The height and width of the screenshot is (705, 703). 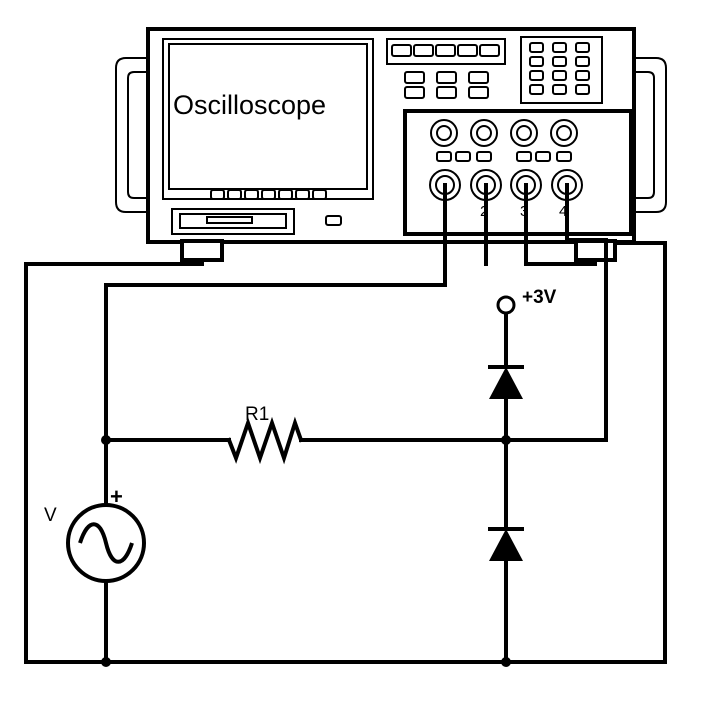 What do you see at coordinates (595, 250) in the screenshot?
I see `ground-lug-right` at bounding box center [595, 250].